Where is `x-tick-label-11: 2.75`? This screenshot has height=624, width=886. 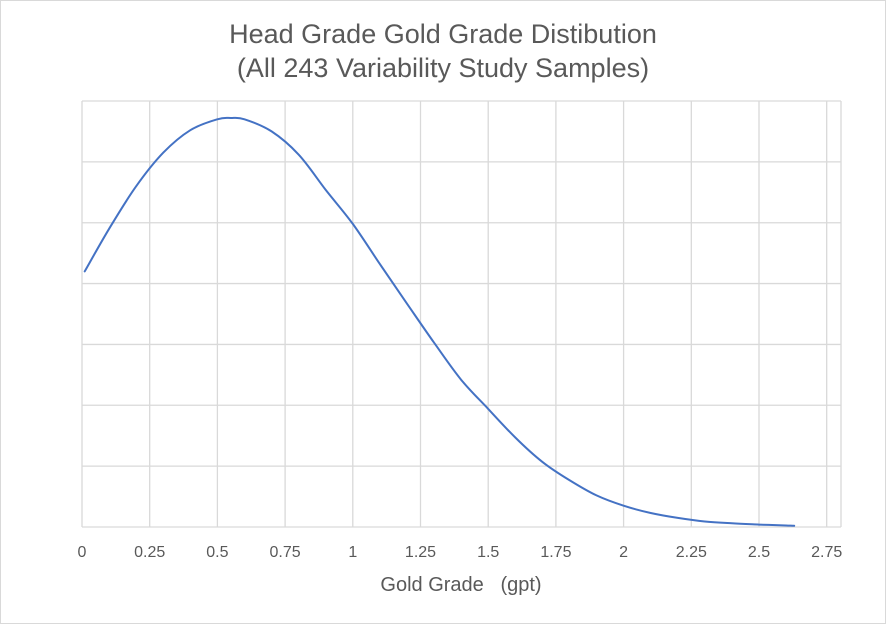
x-tick-label-11: 2.75 is located at coordinates (826, 552).